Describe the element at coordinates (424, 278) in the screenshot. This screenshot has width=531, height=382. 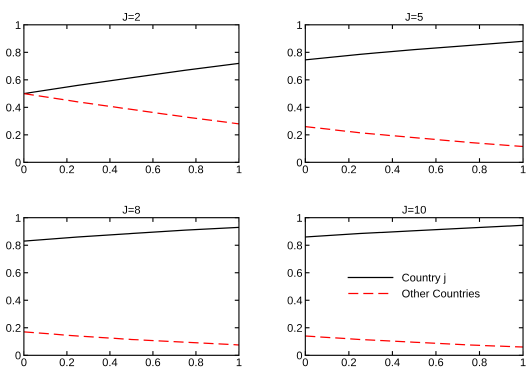
I see `legend-label: Country j` at that location.